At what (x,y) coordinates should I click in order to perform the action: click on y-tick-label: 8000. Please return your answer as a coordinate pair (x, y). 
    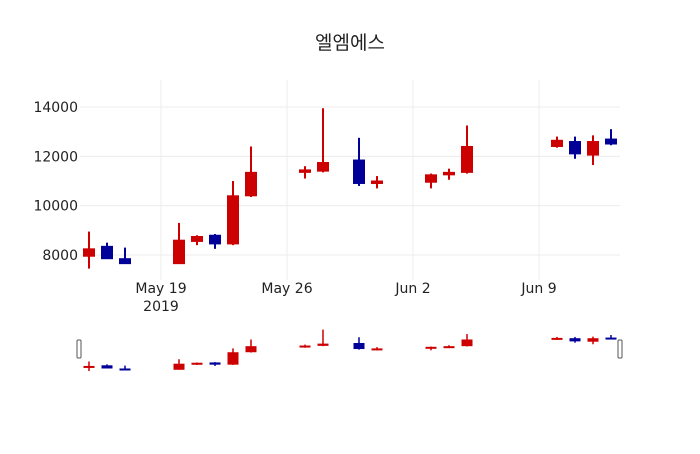
    Looking at the image, I should click on (60, 256).